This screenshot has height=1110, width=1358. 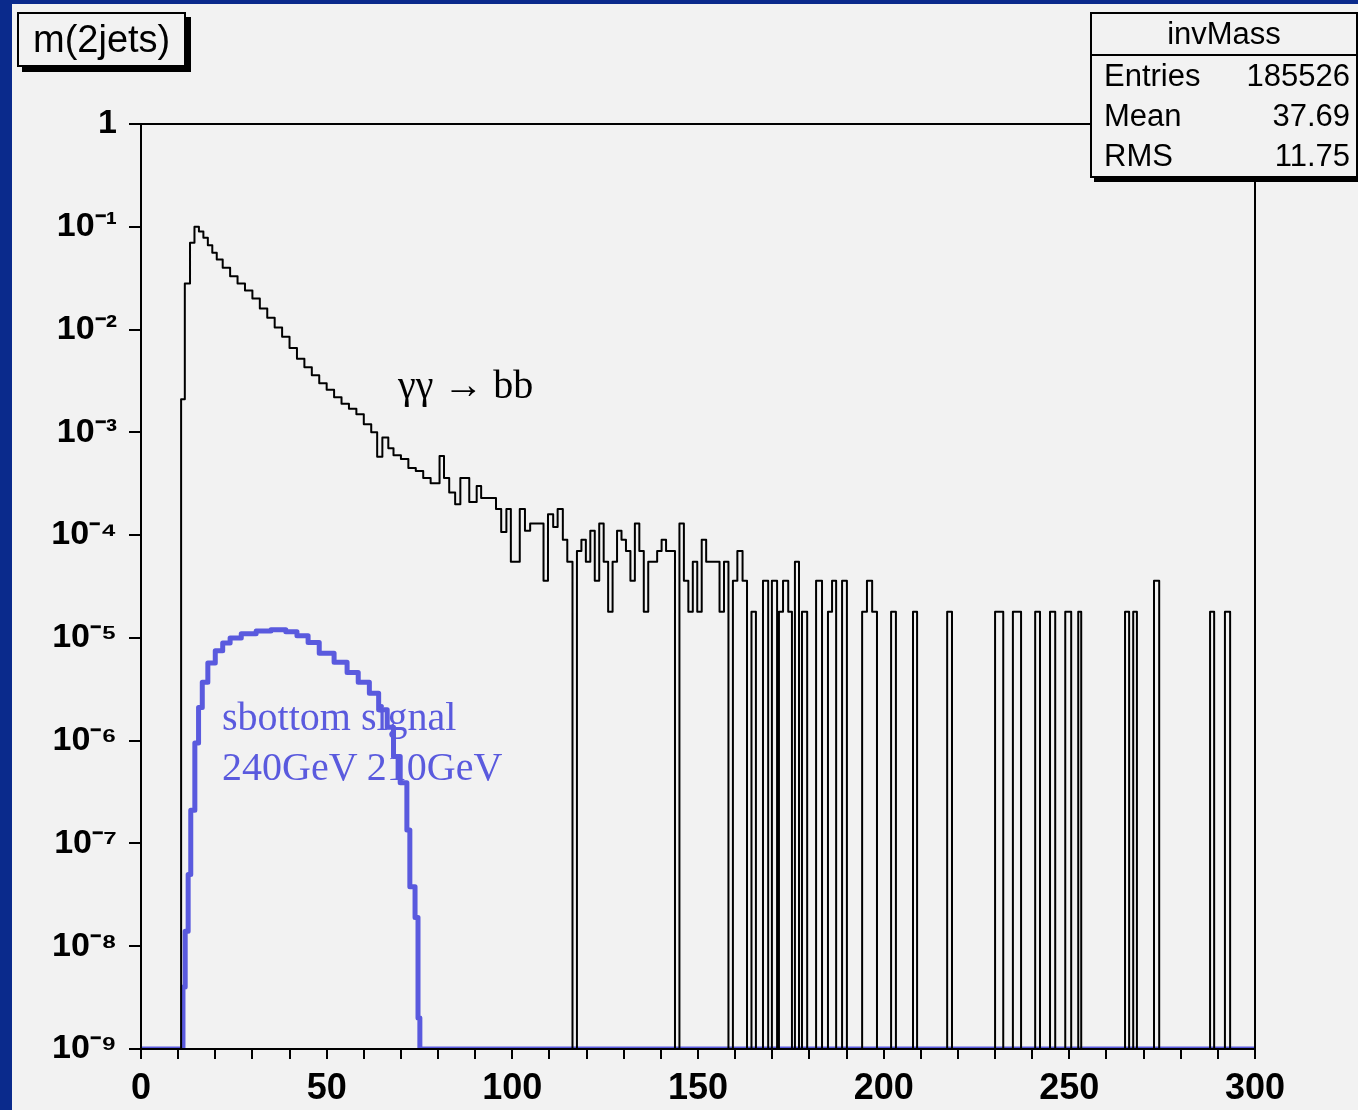 What do you see at coordinates (107, 121) in the screenshot?
I see `y-tick-label: 1` at bounding box center [107, 121].